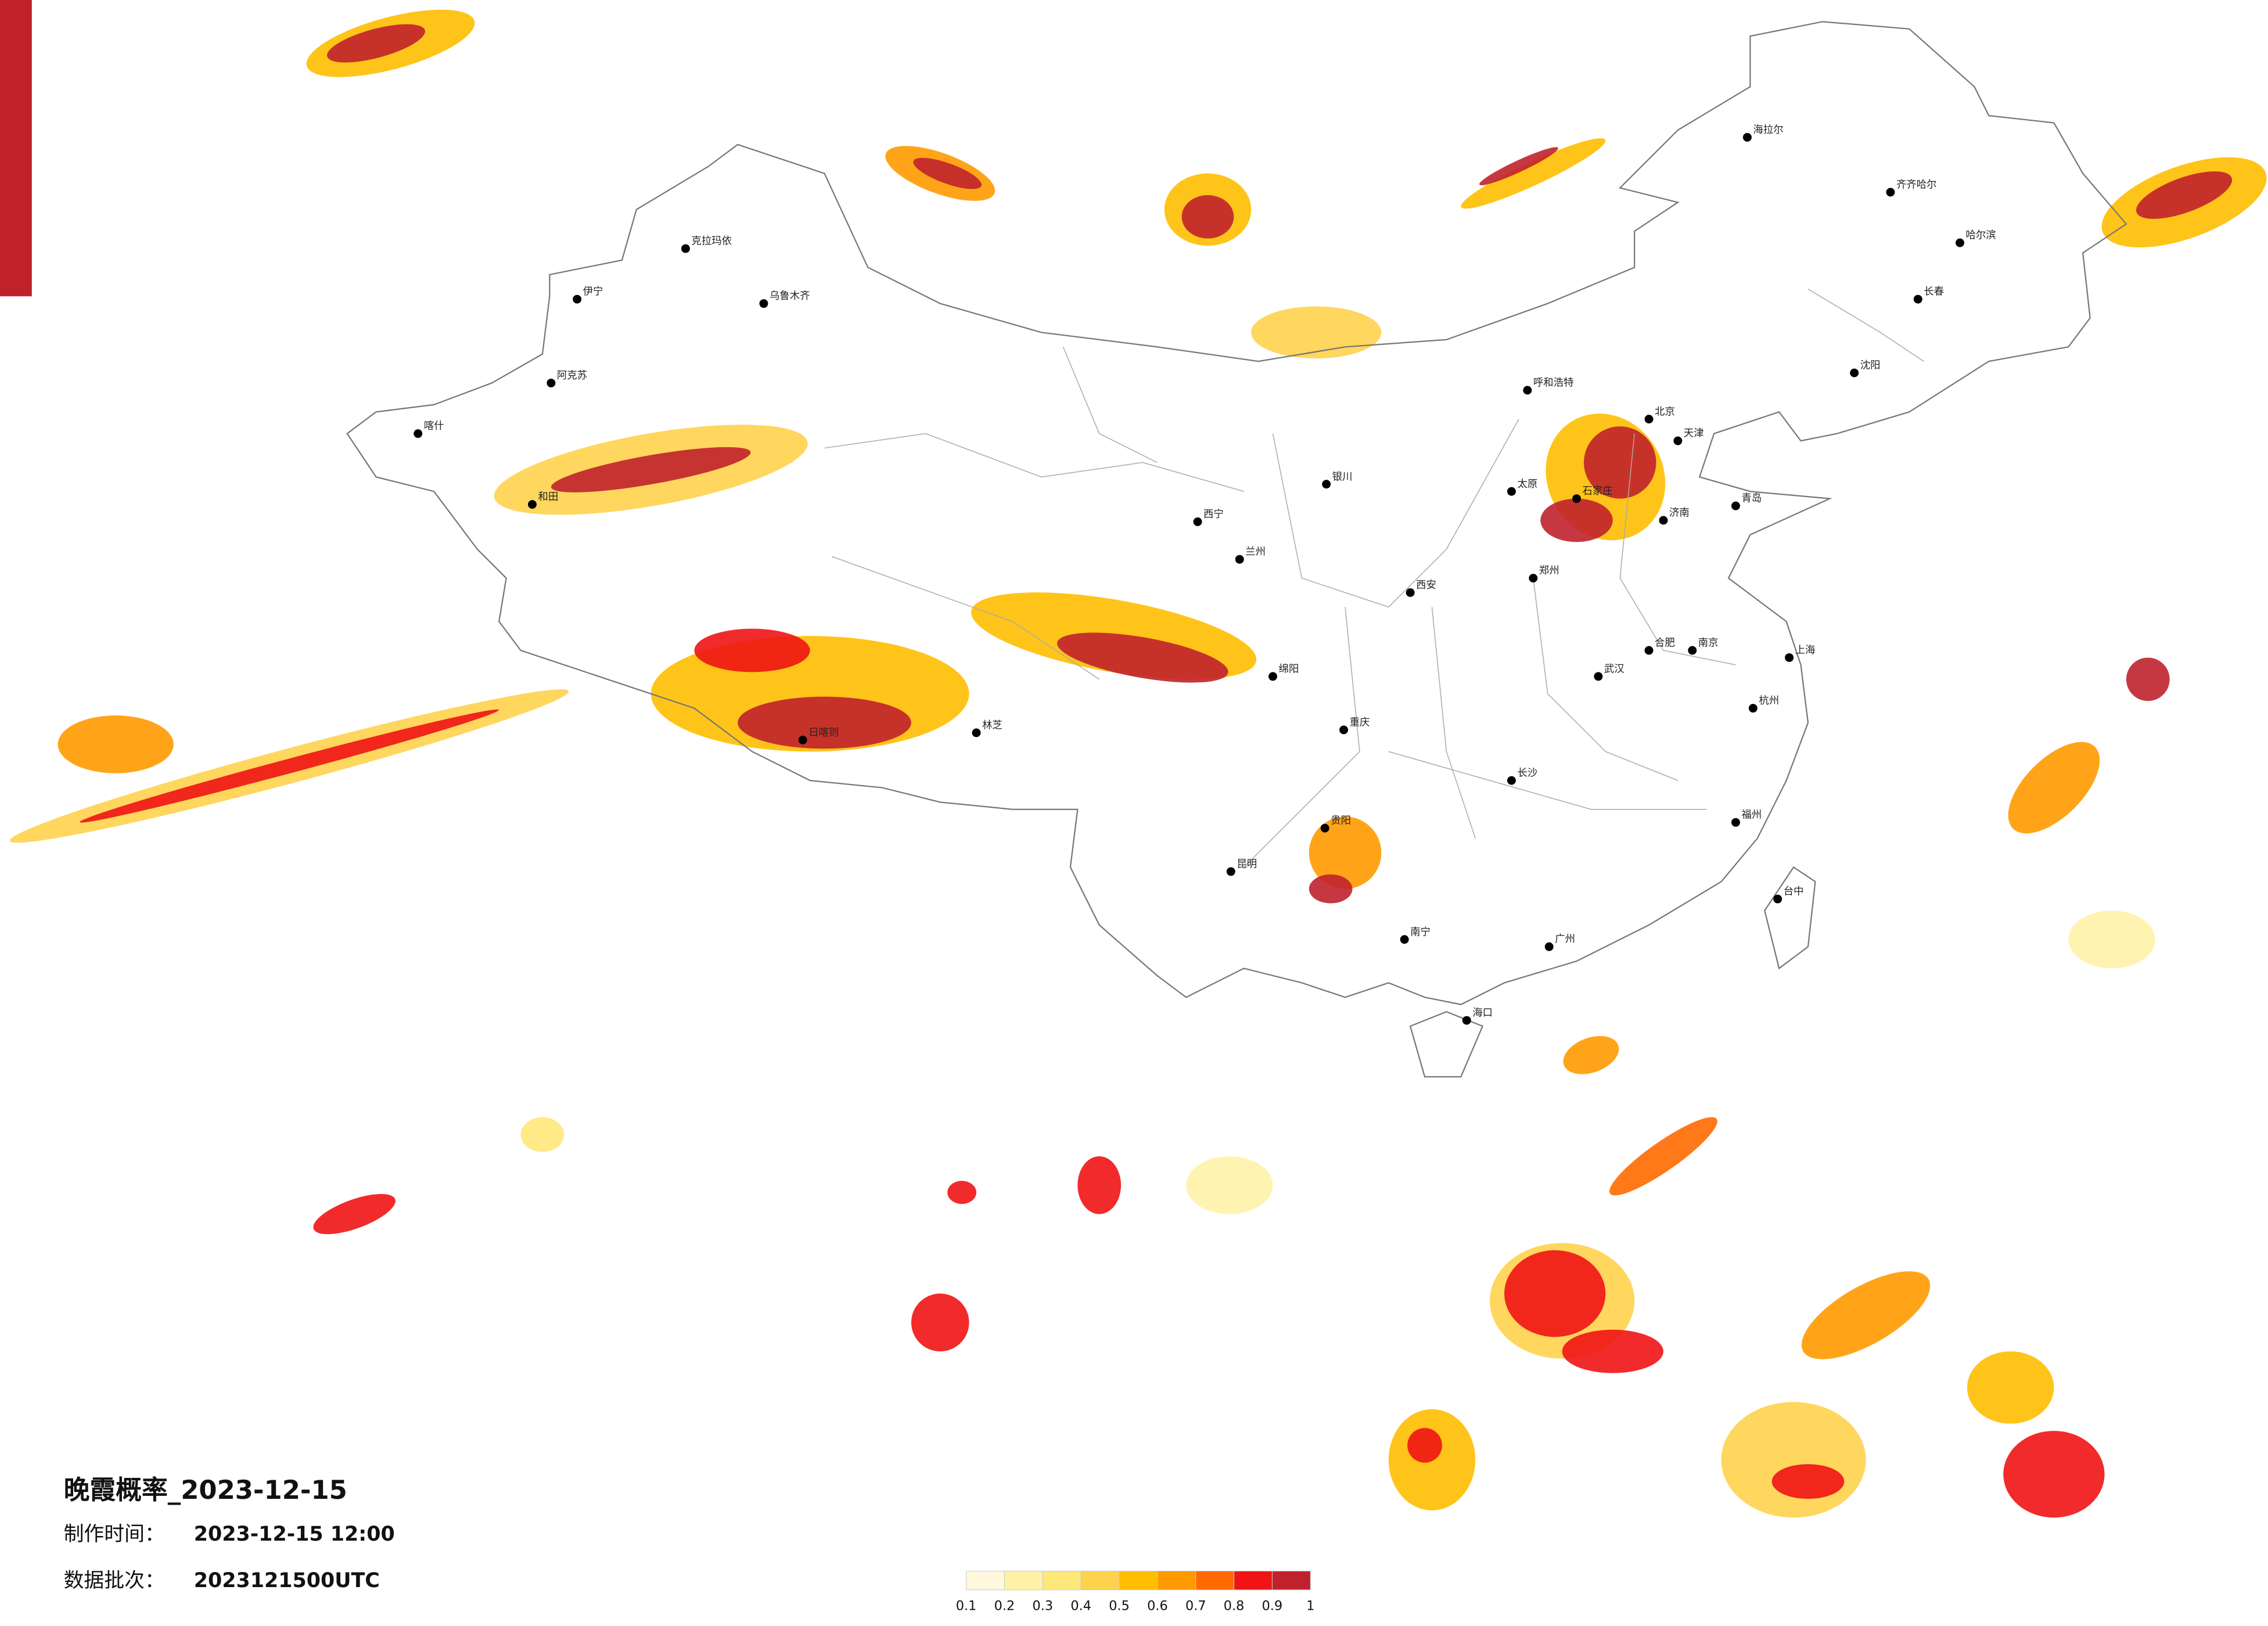  What do you see at coordinates (1553, 383) in the screenshot?
I see `city-label: 呼和浩特` at bounding box center [1553, 383].